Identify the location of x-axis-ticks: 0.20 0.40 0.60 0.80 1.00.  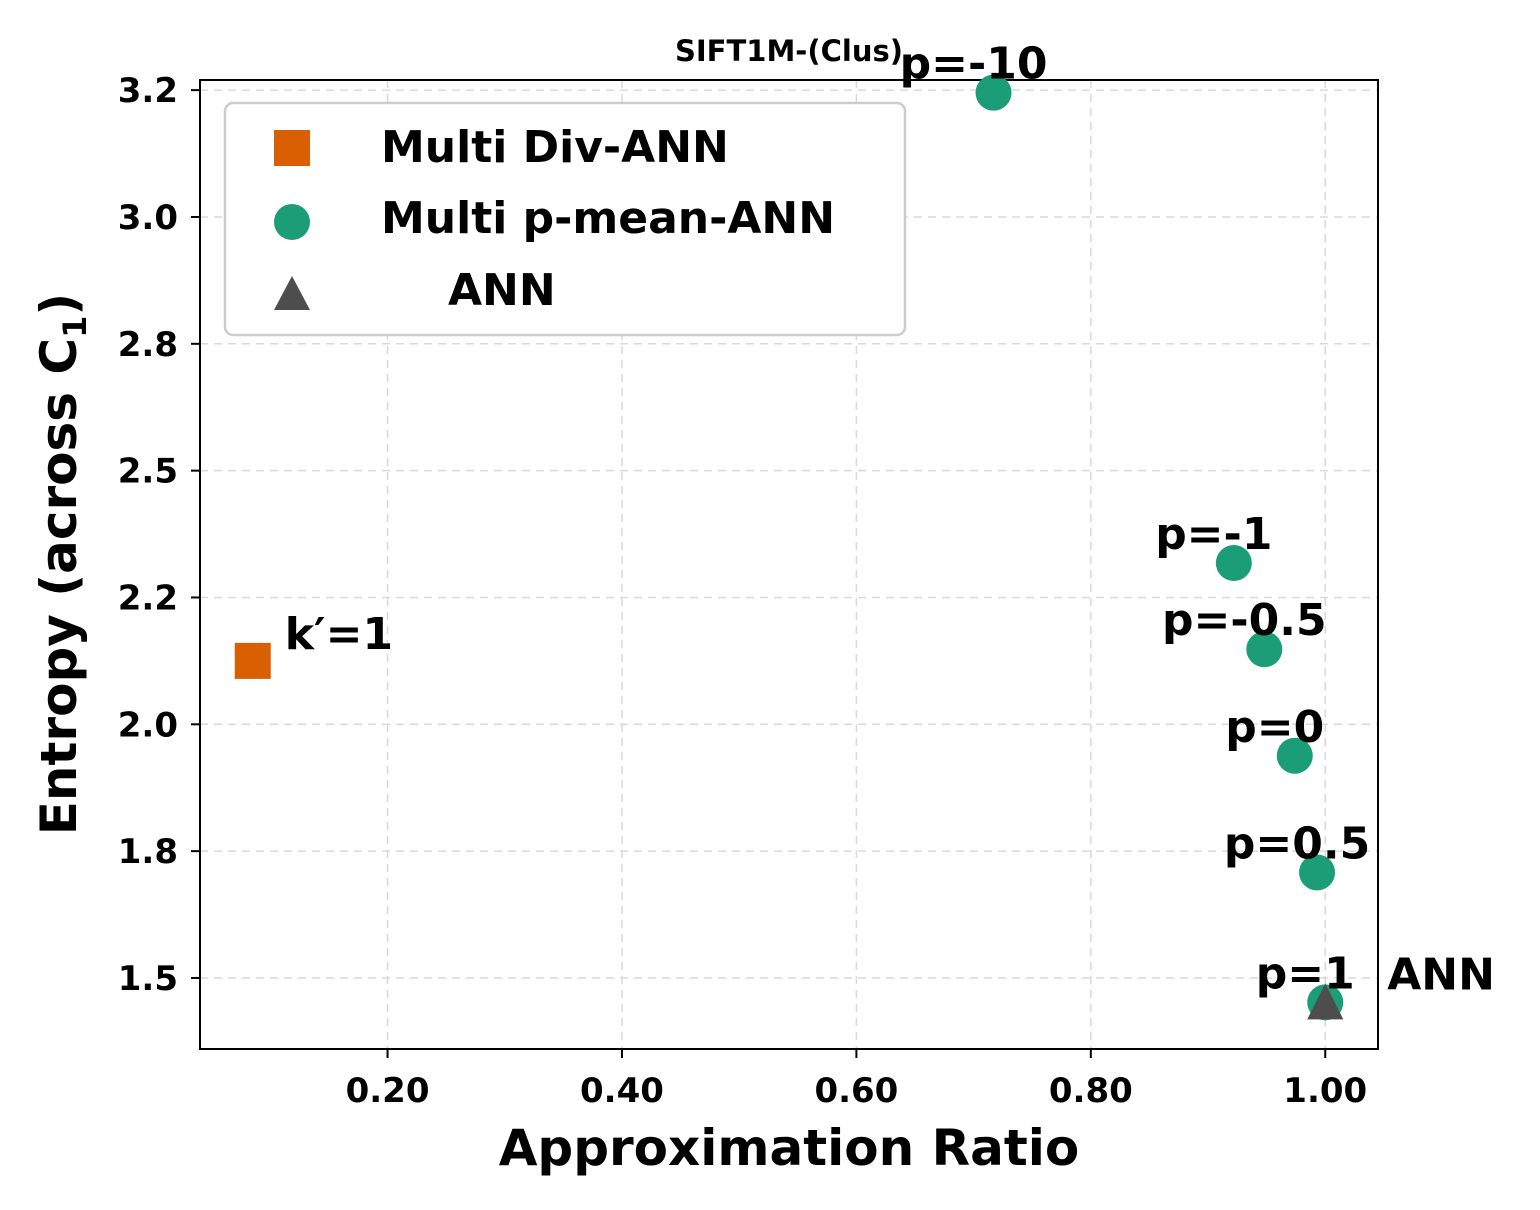
(856, 1080).